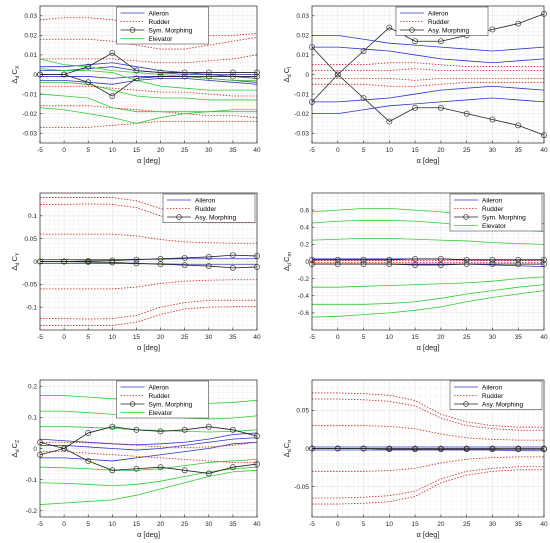 The height and width of the screenshot is (543, 550). I want to click on x-tick-label: -5, so click(40, 150).